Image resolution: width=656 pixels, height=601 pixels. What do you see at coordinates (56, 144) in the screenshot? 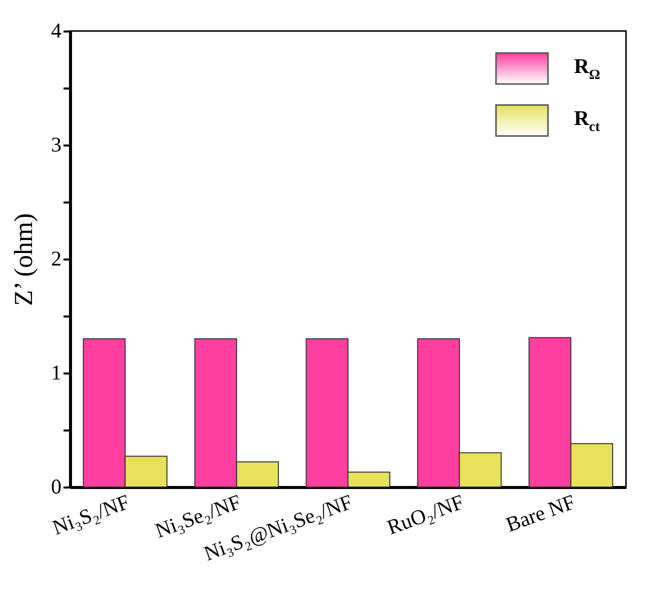
I see `y-tick-label: 3` at bounding box center [56, 144].